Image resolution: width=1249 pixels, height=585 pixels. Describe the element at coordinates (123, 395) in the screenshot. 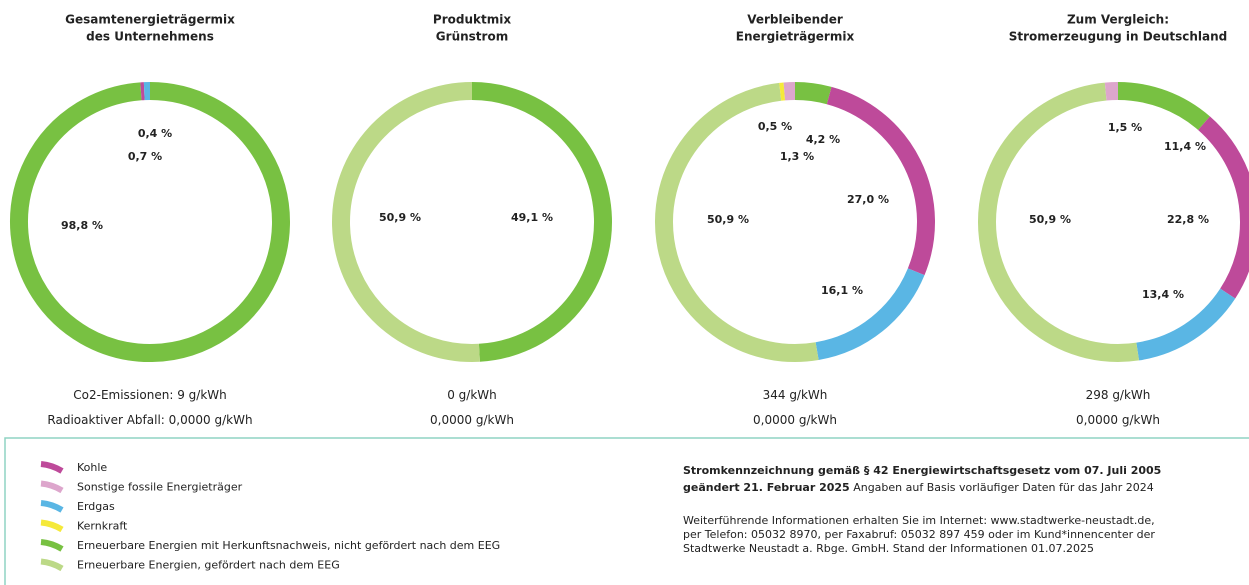

I see `co2-label: Co2-Emissionen:` at that location.